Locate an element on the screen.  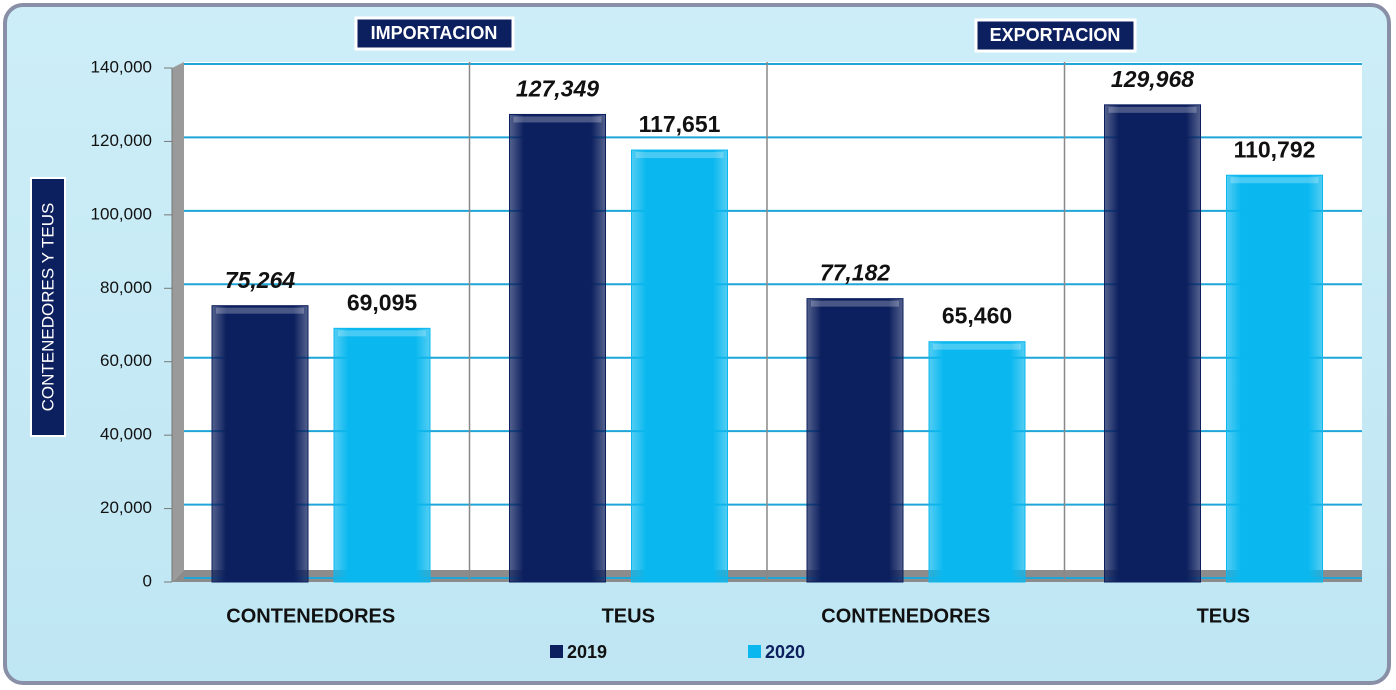
side-wall is located at coordinates (178, 322).